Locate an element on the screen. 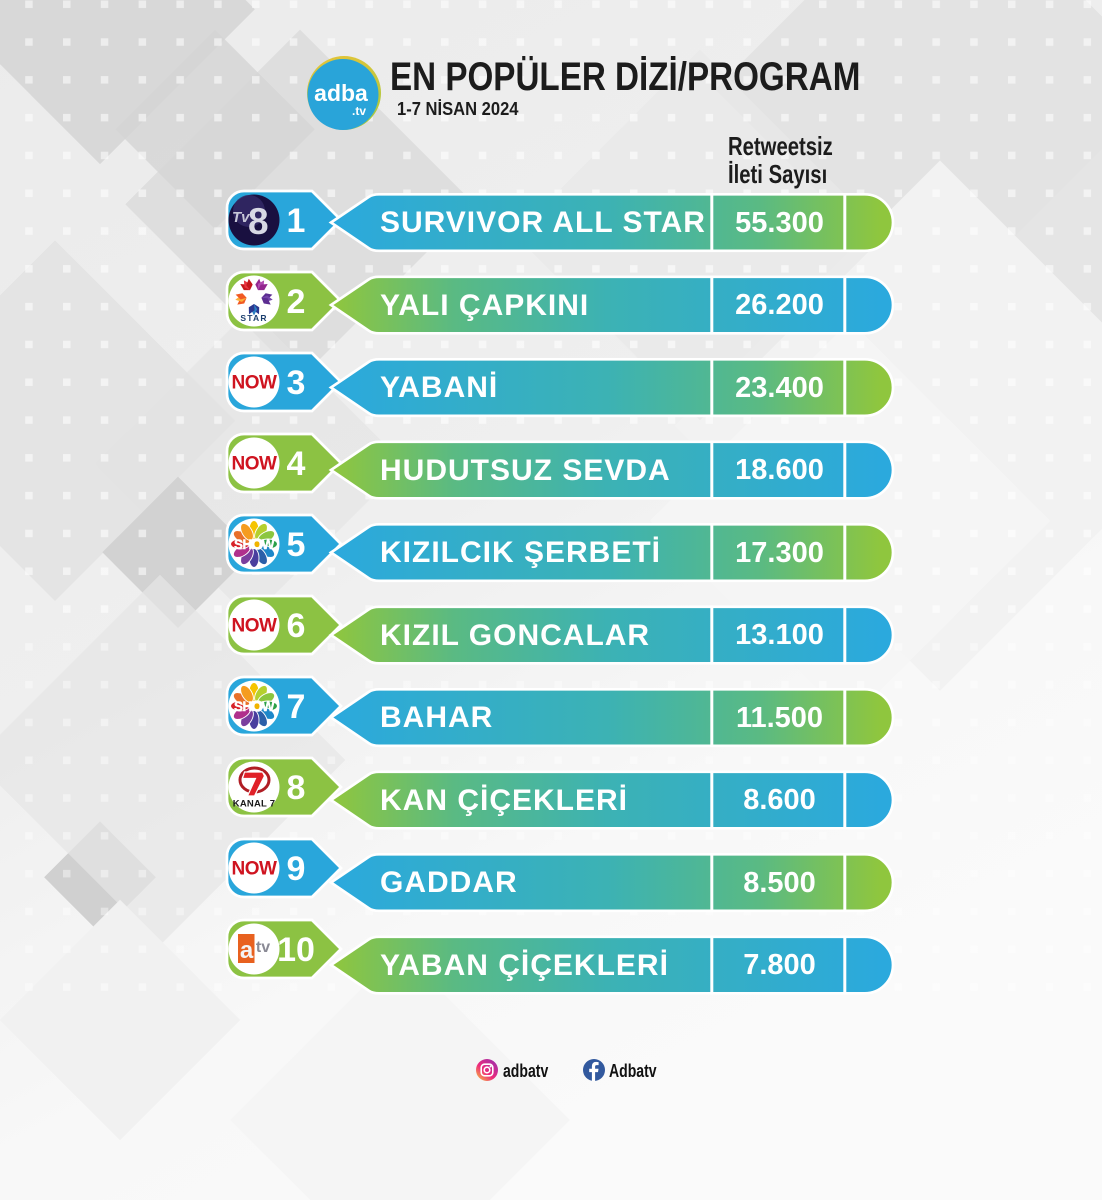  svg-text: tv is located at coordinates (263, 947).